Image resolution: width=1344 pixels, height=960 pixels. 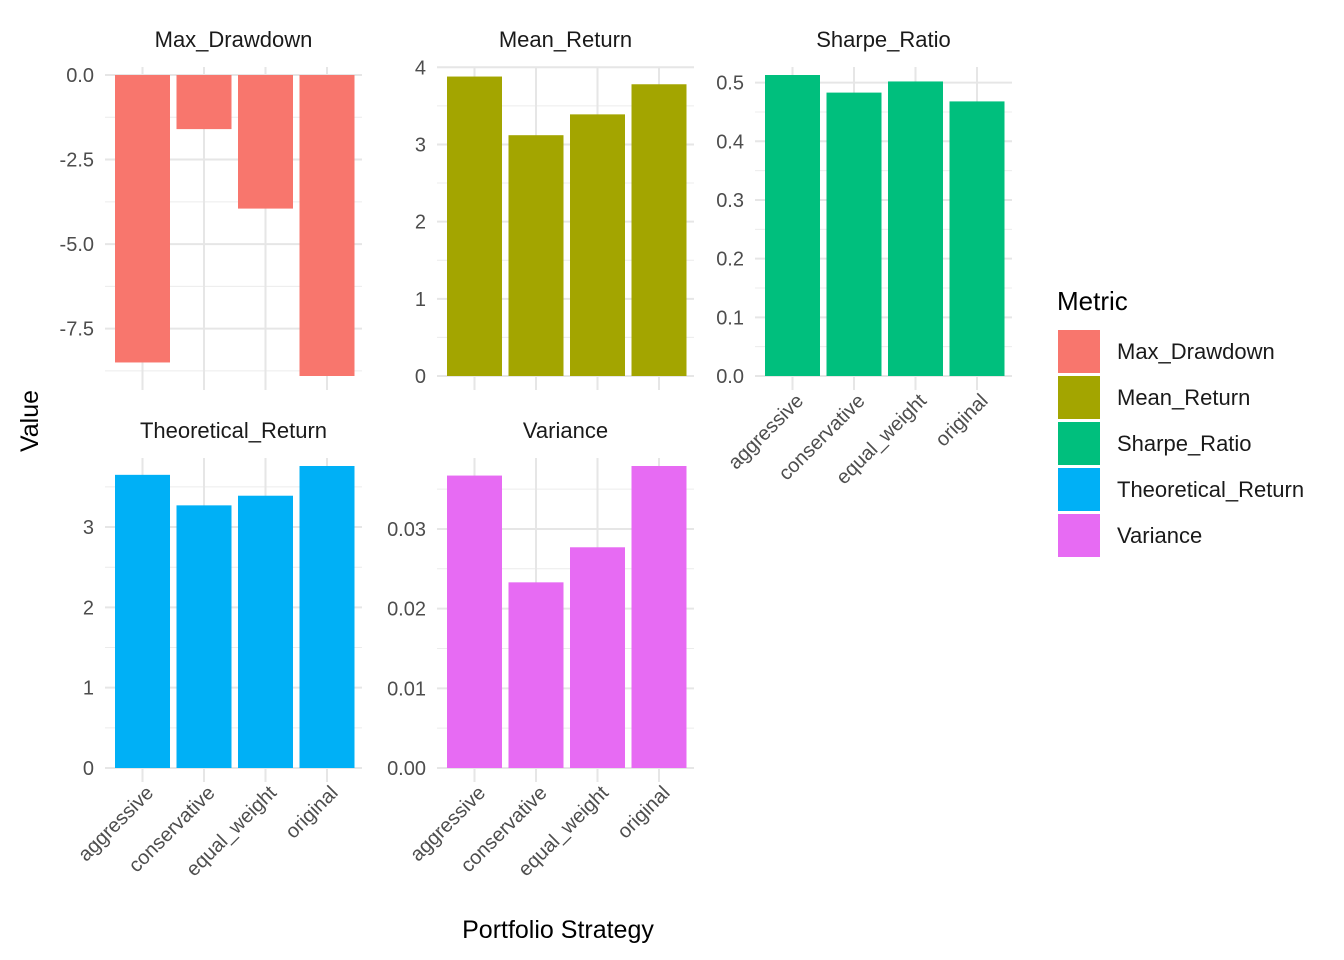 I want to click on facet-title: Theoretical_Return, so click(x=233, y=430).